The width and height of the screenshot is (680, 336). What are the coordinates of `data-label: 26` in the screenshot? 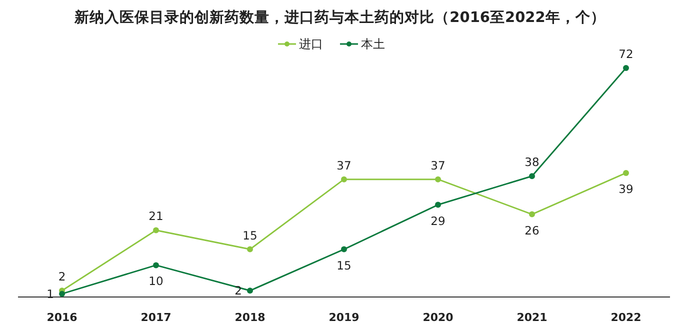 It's located at (532, 230).